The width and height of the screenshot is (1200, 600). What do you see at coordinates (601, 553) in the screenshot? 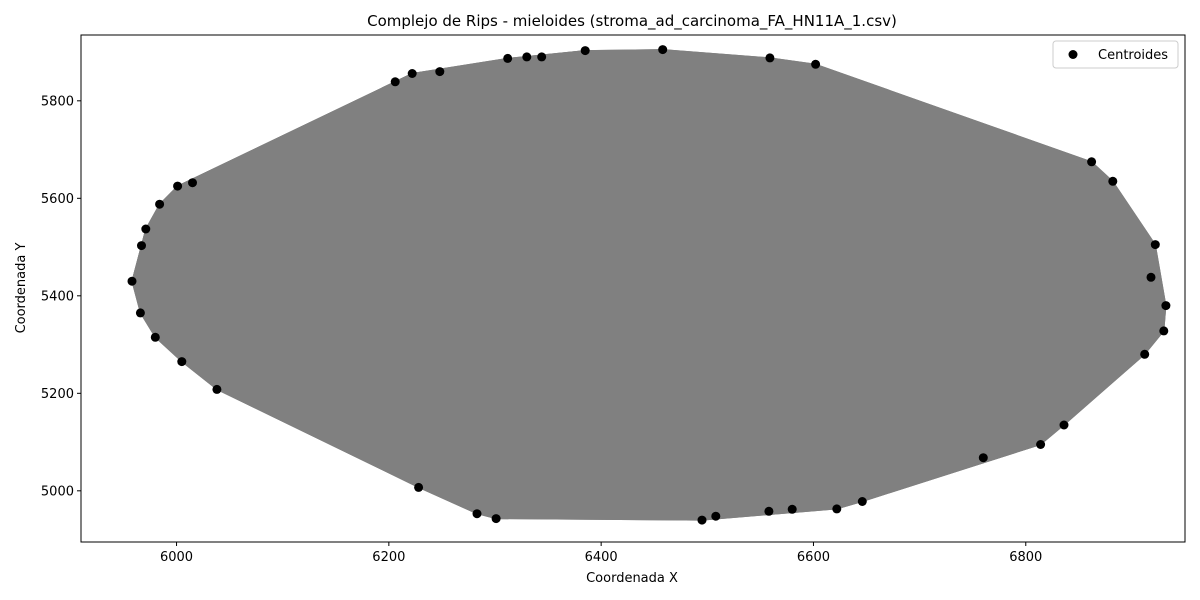
I see `x-axis-ticks: 6000 6200 6400 6600 6800` at bounding box center [601, 553].